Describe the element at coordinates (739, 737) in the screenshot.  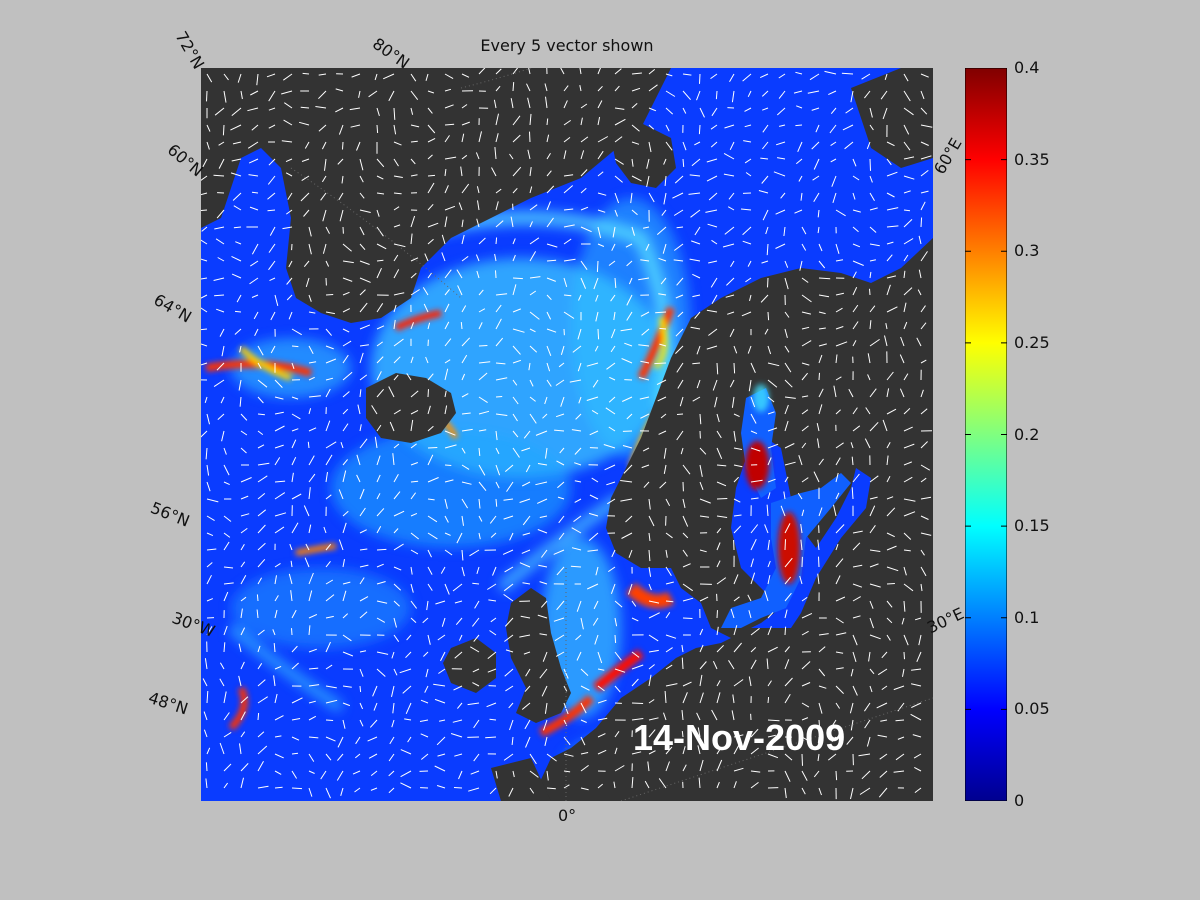
I see `date-label: 14-Nov-2009` at that location.